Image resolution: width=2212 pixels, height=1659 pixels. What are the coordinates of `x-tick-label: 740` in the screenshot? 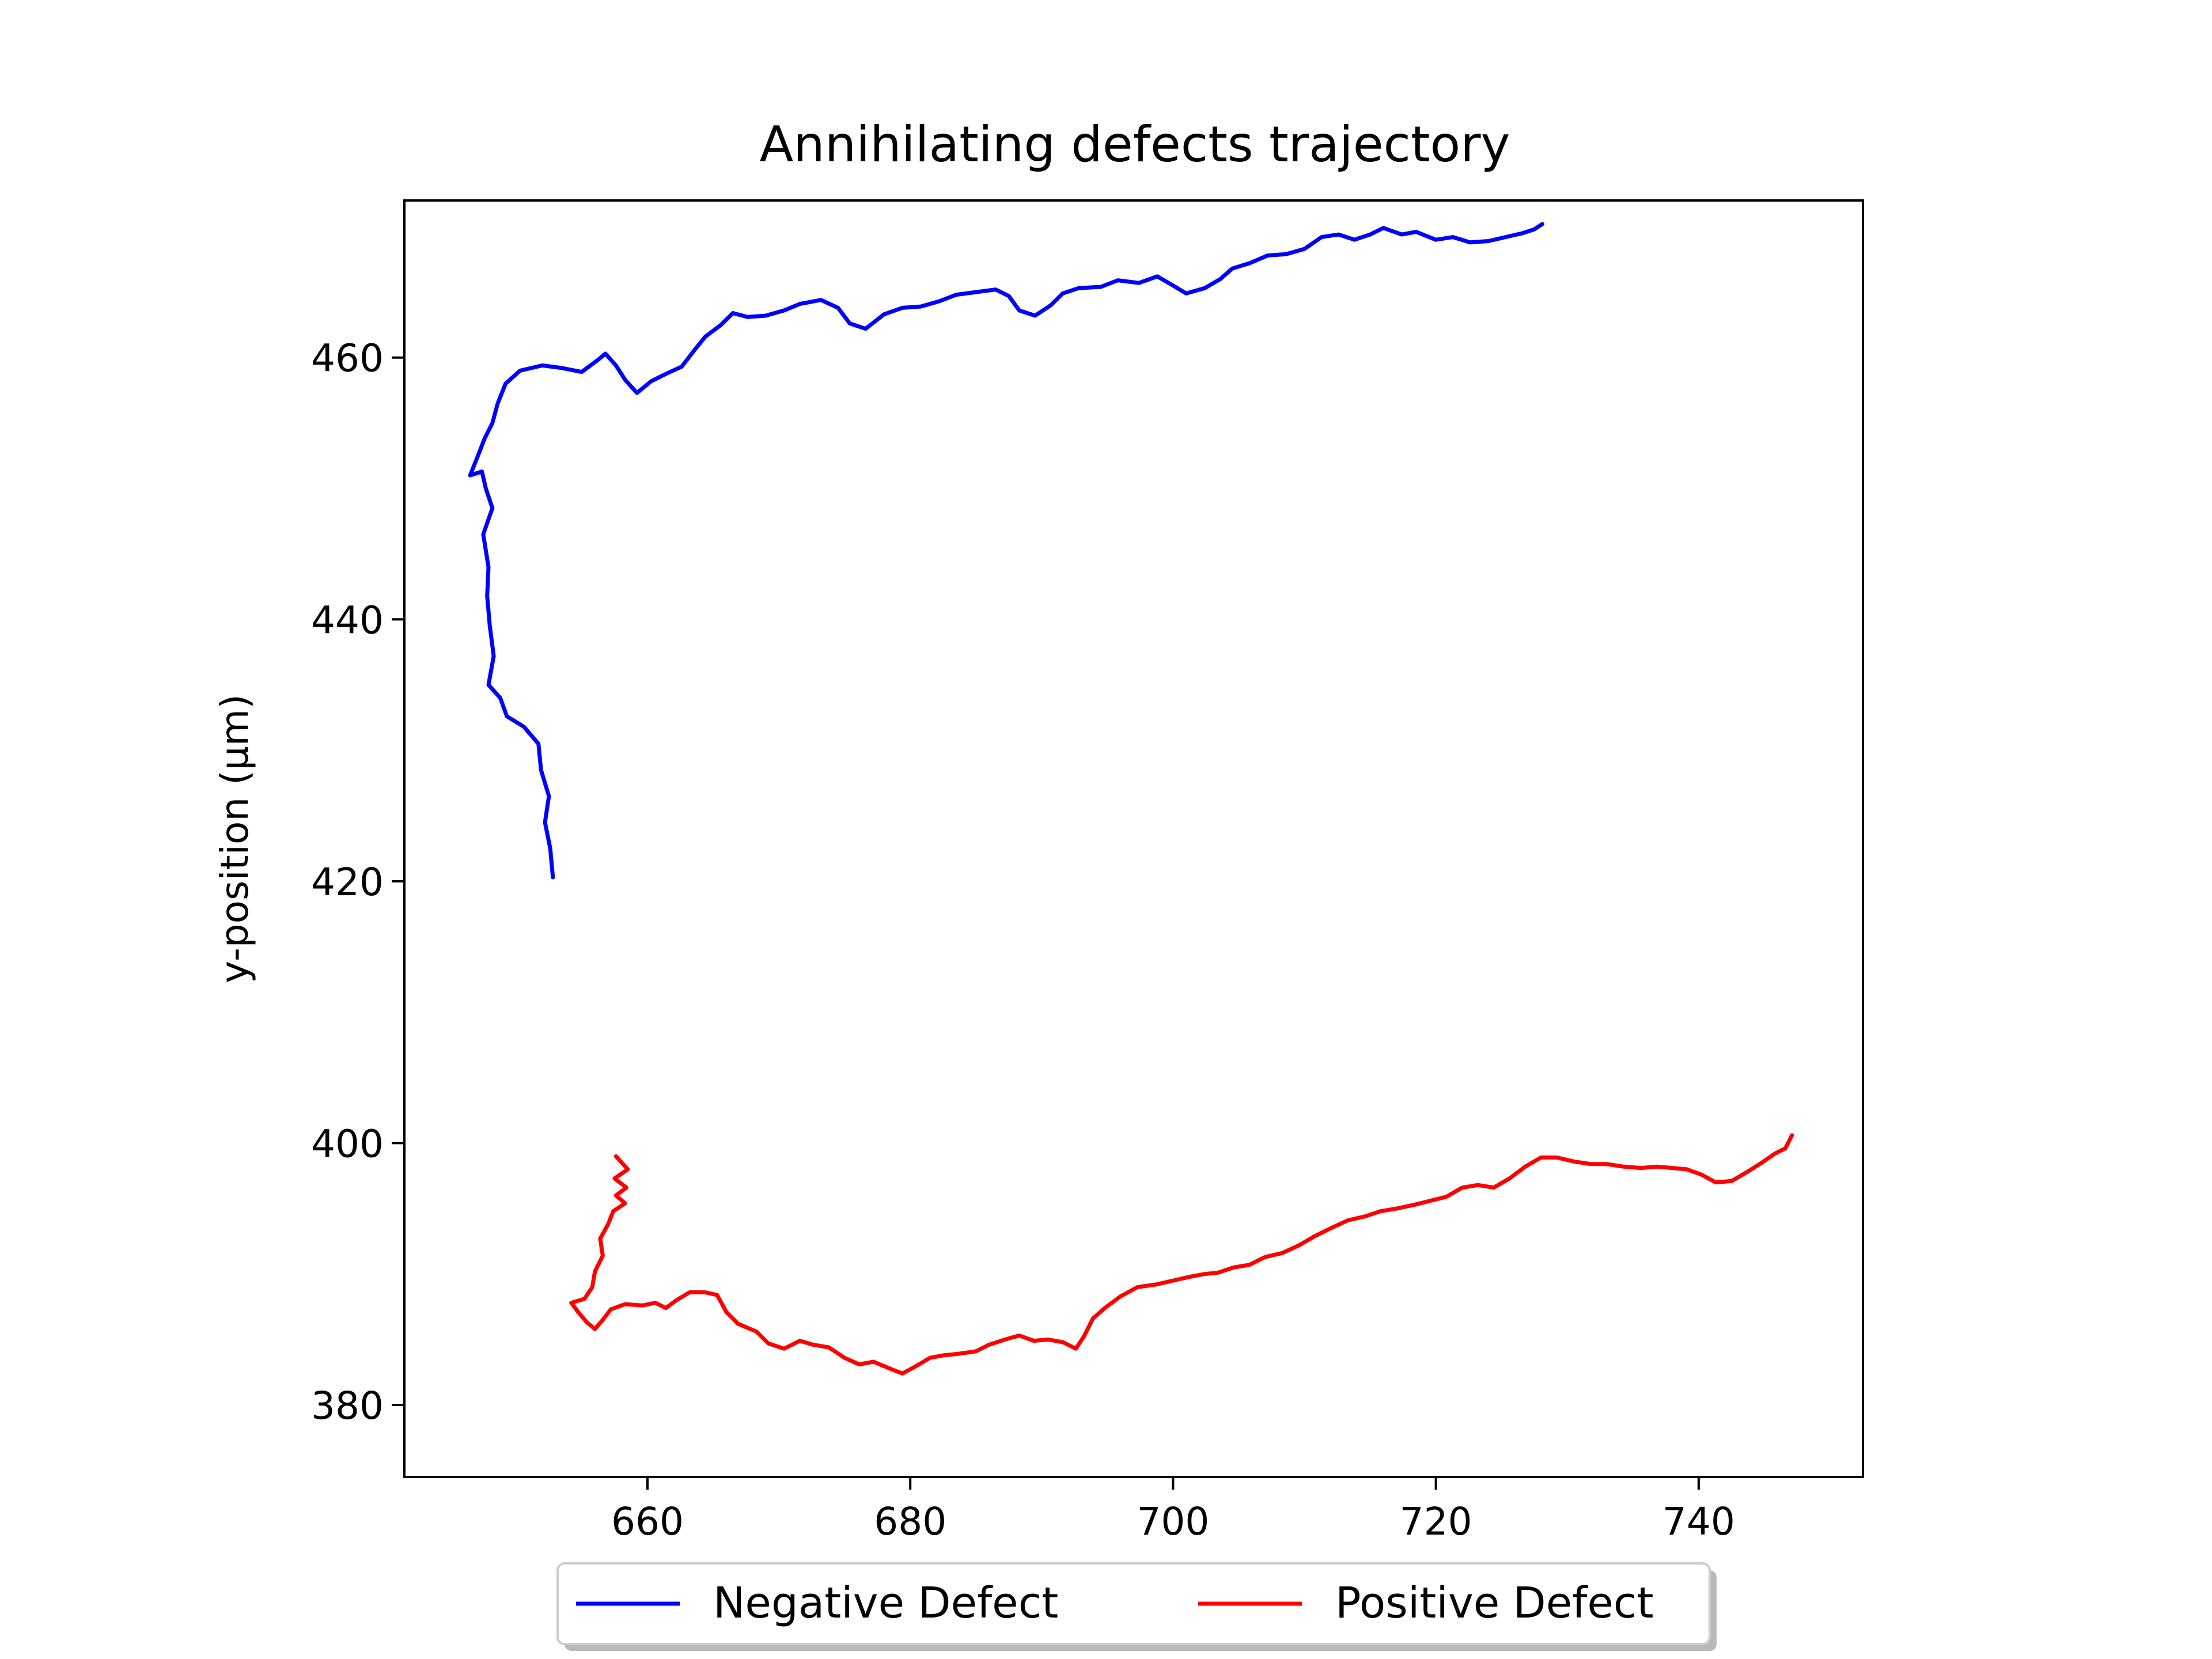 It's located at (1698, 1521).